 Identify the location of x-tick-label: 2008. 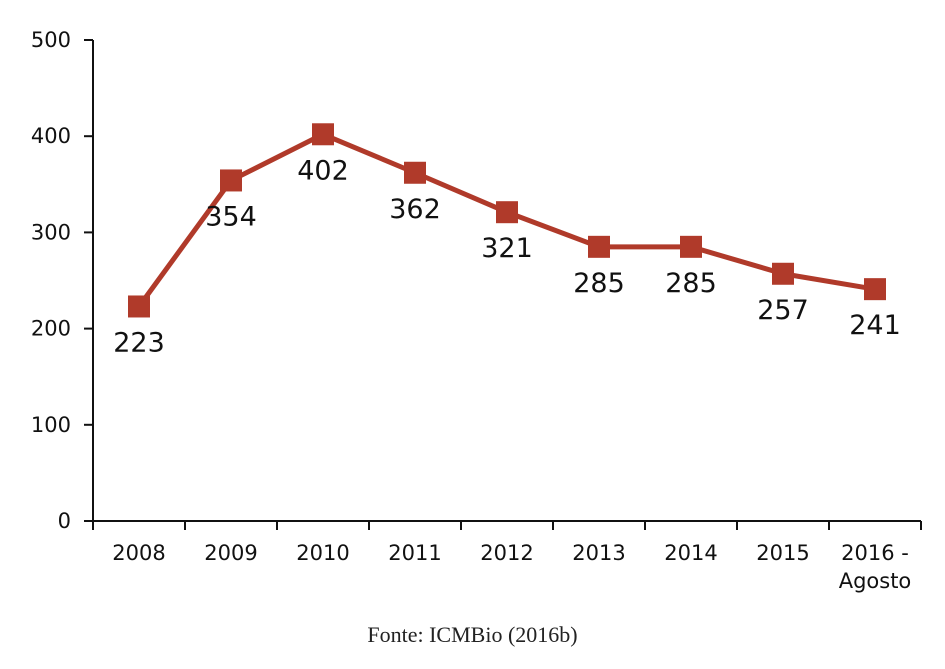
(138, 553).